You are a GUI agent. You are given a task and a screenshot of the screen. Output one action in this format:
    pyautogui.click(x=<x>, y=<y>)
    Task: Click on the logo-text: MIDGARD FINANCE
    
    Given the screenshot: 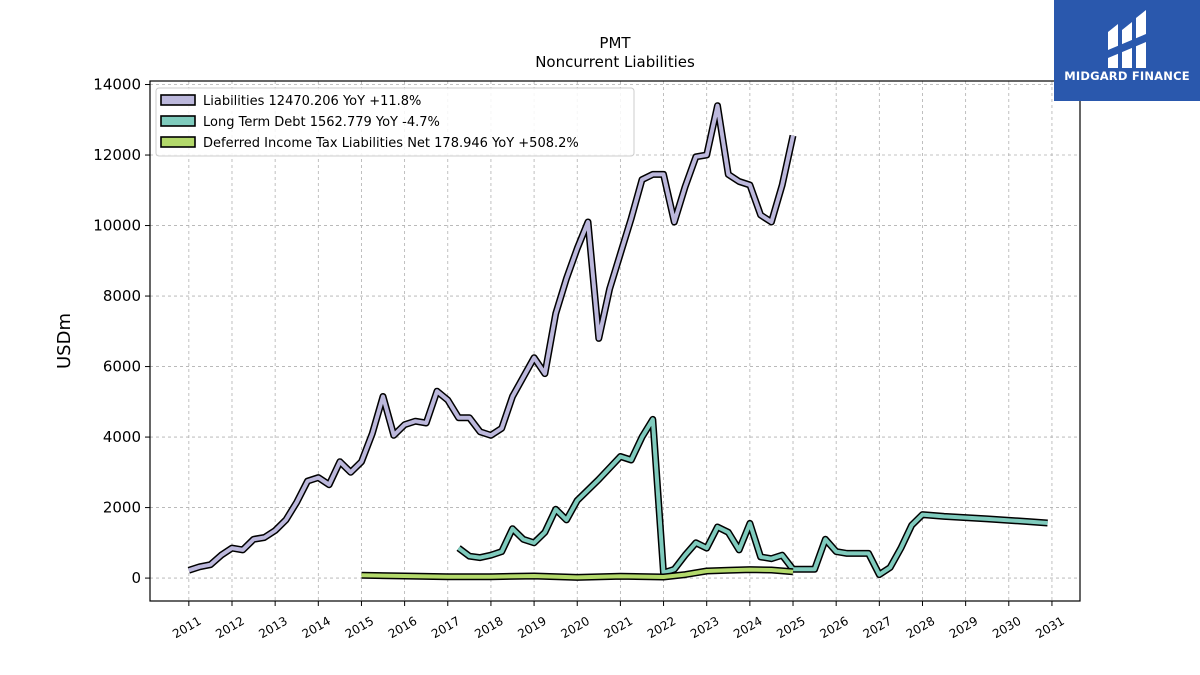 What is the action you would take?
    pyautogui.click(x=1127, y=76)
    